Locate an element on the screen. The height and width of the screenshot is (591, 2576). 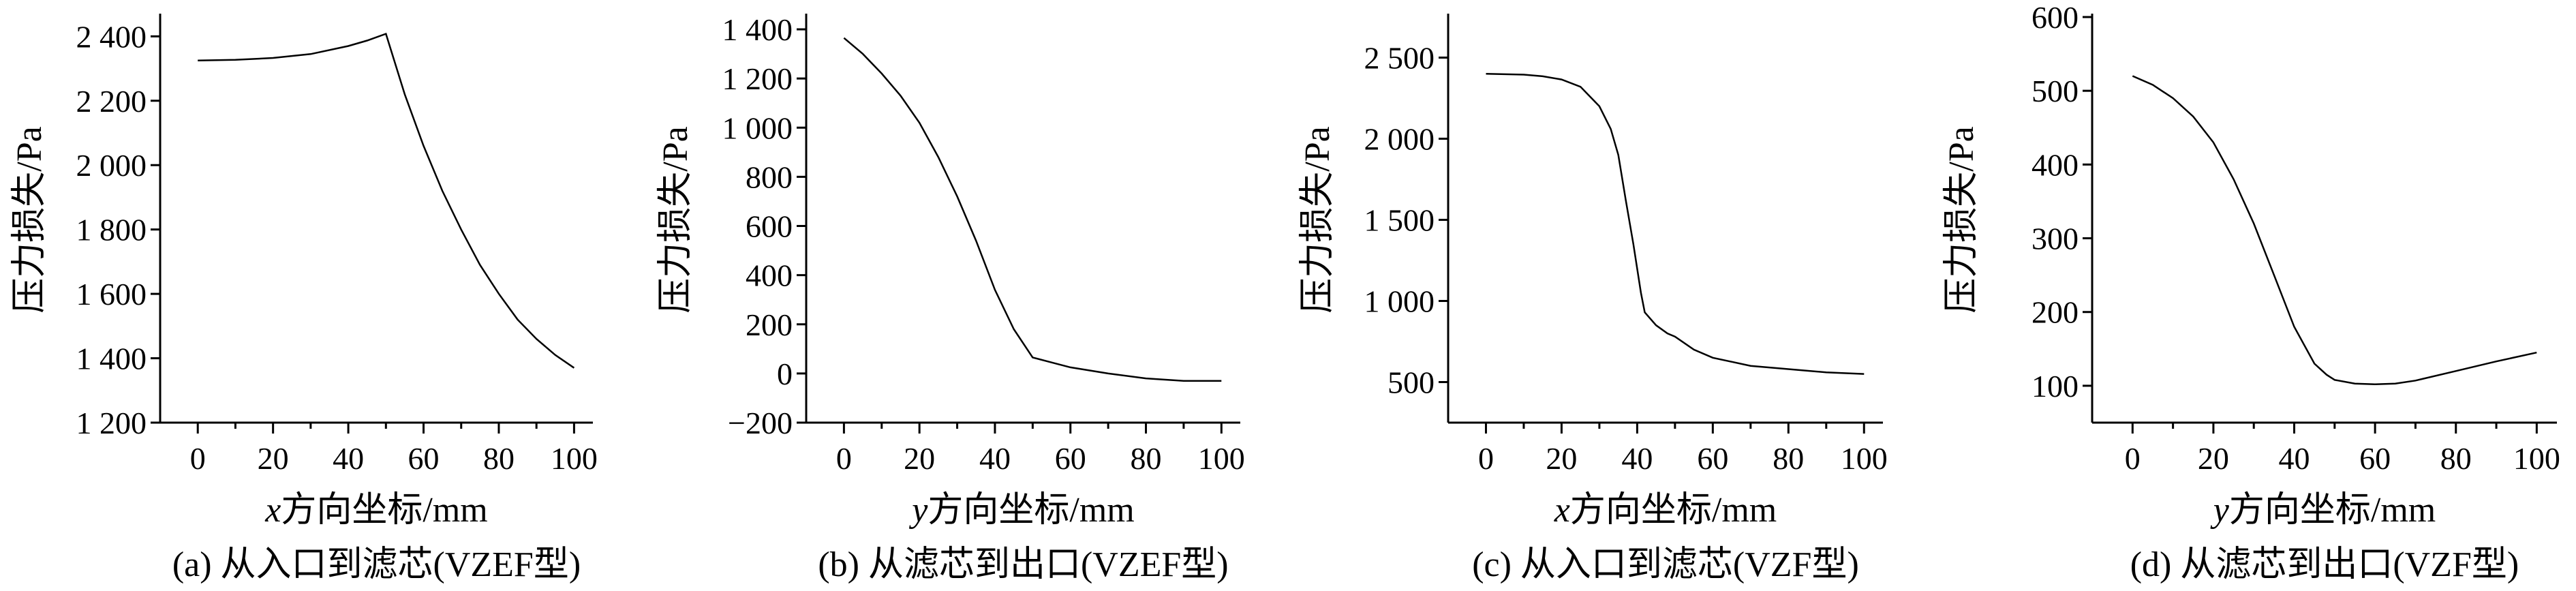
panel-caption: (d) 从滤芯到出口(VZF型) is located at coordinates (2324, 564).